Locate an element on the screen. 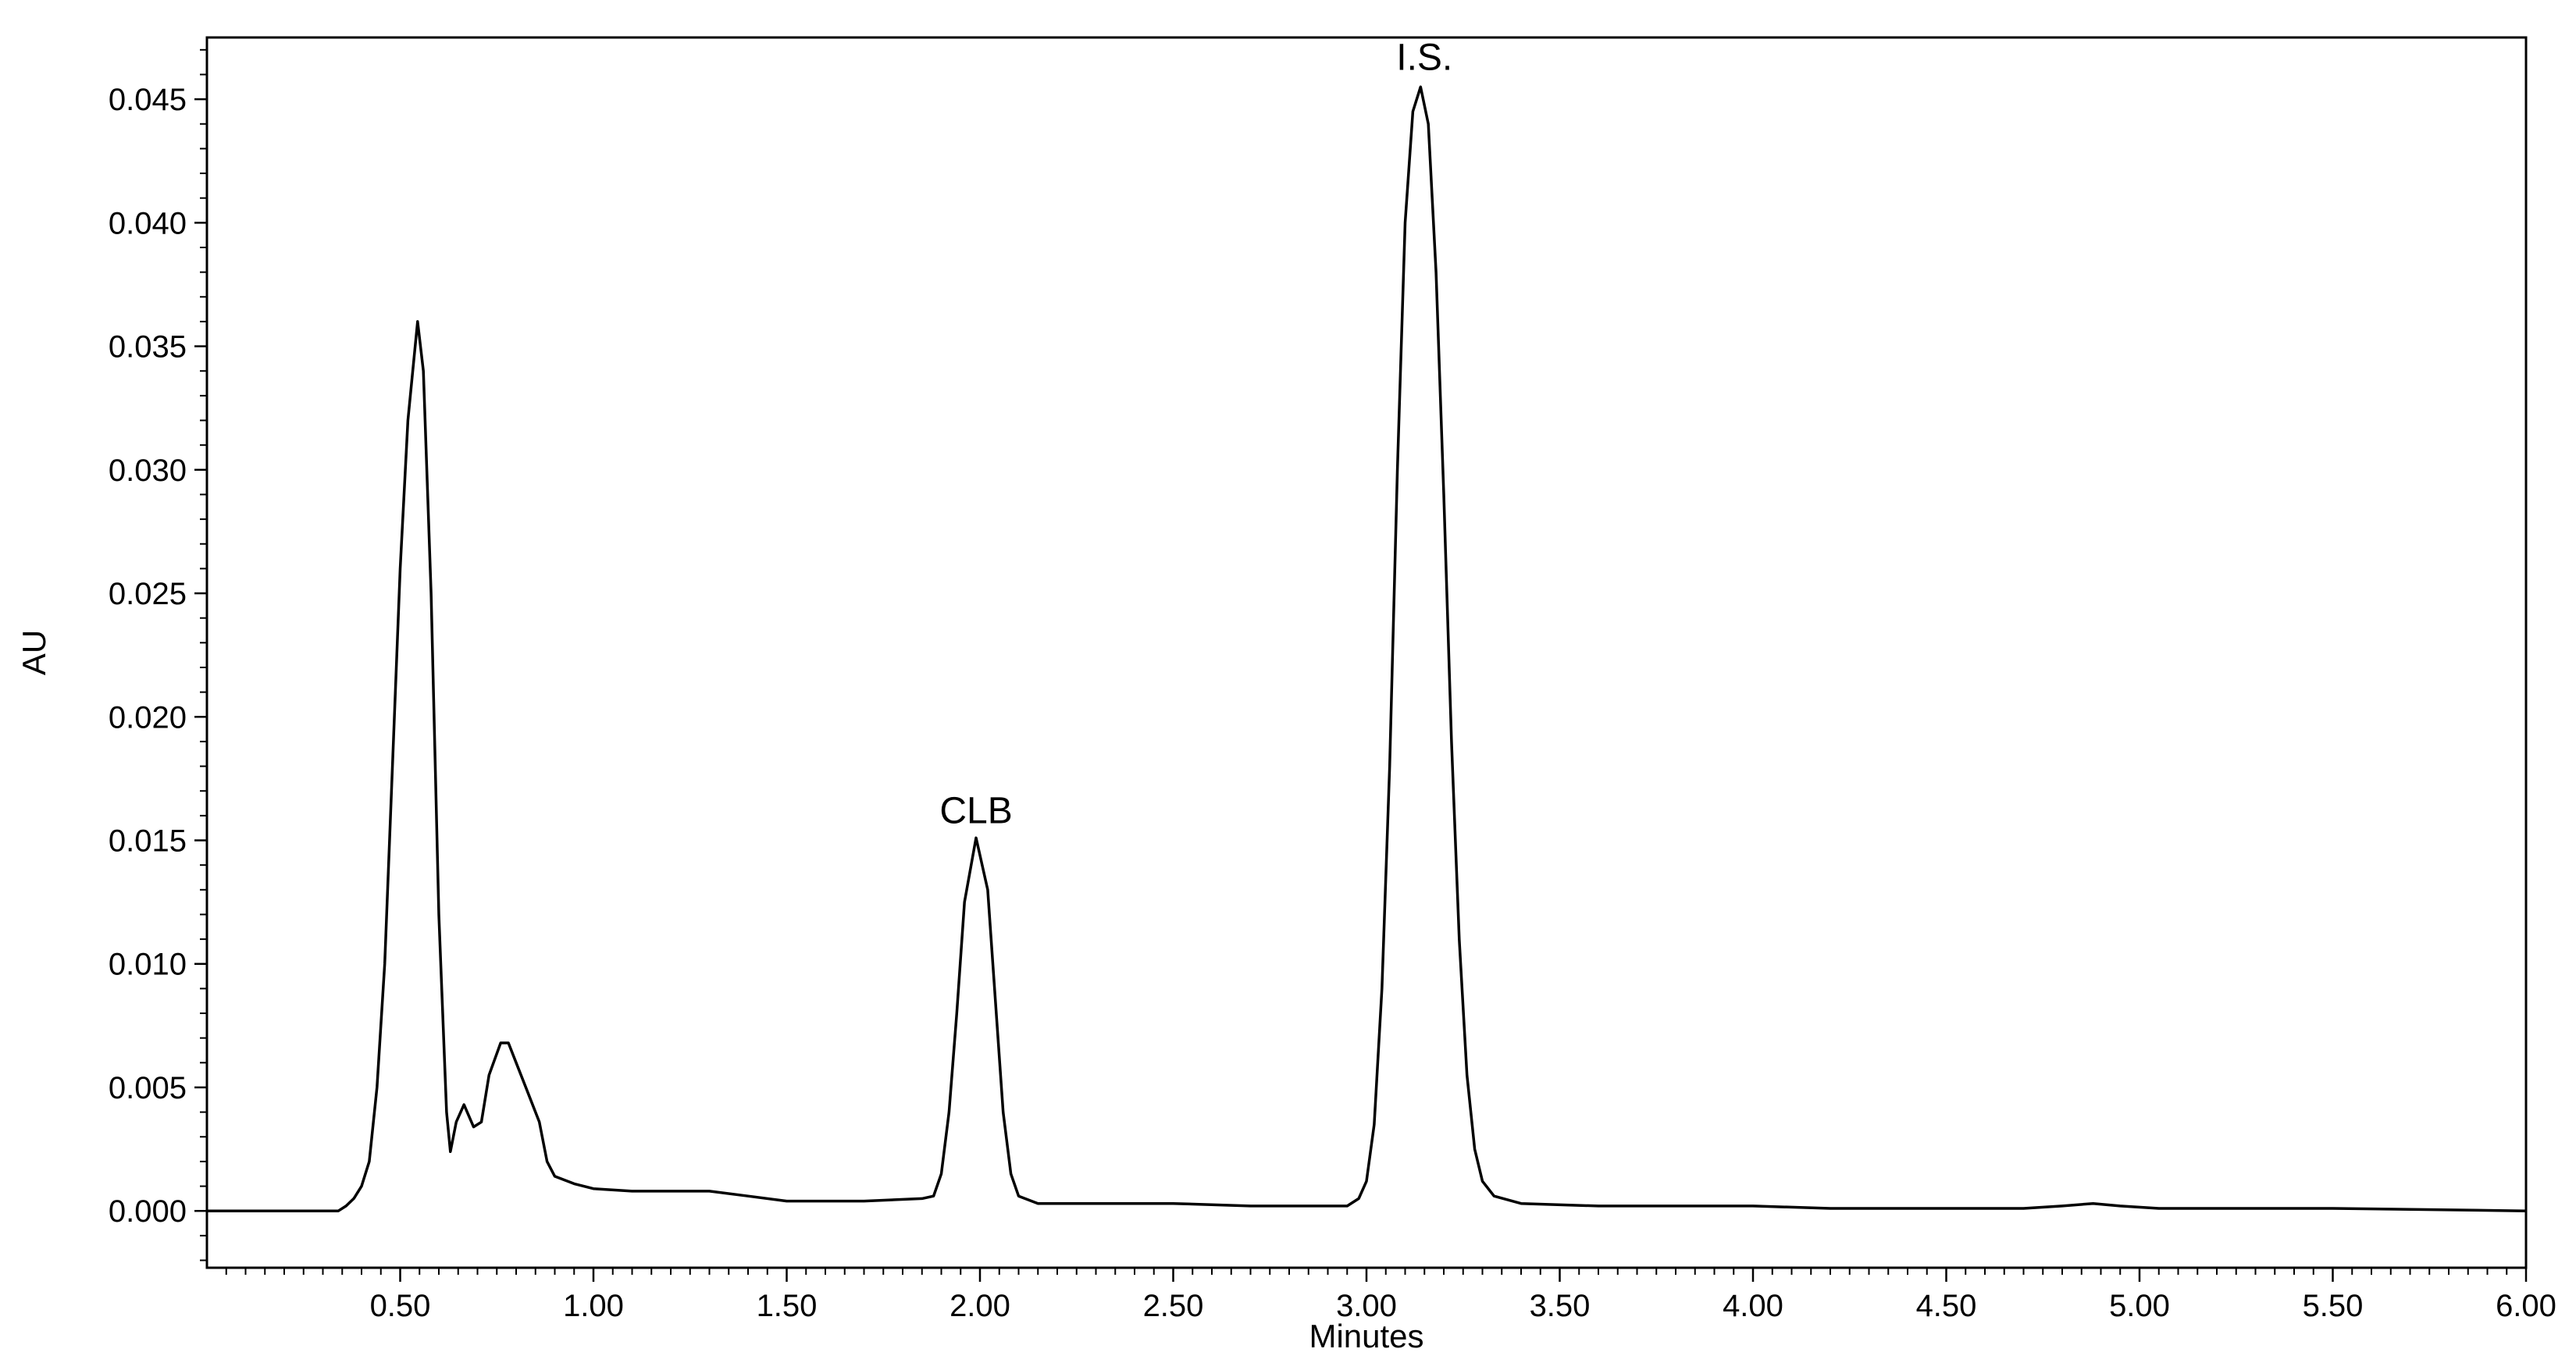  y-tick-label: 0.020 is located at coordinates (148, 717).